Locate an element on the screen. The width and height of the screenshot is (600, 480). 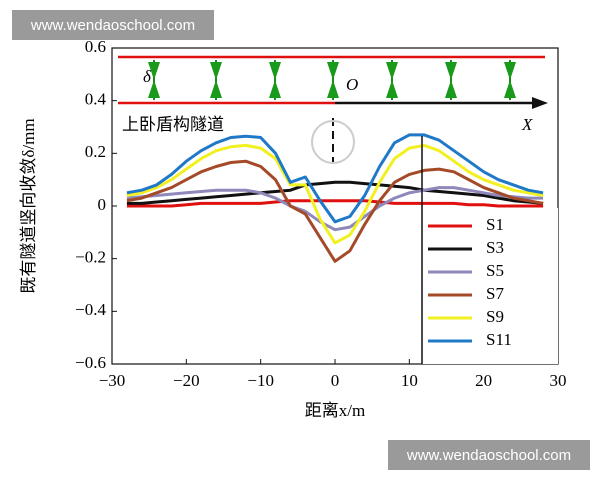
x-tick-label: −10 is located at coordinates (260, 380).